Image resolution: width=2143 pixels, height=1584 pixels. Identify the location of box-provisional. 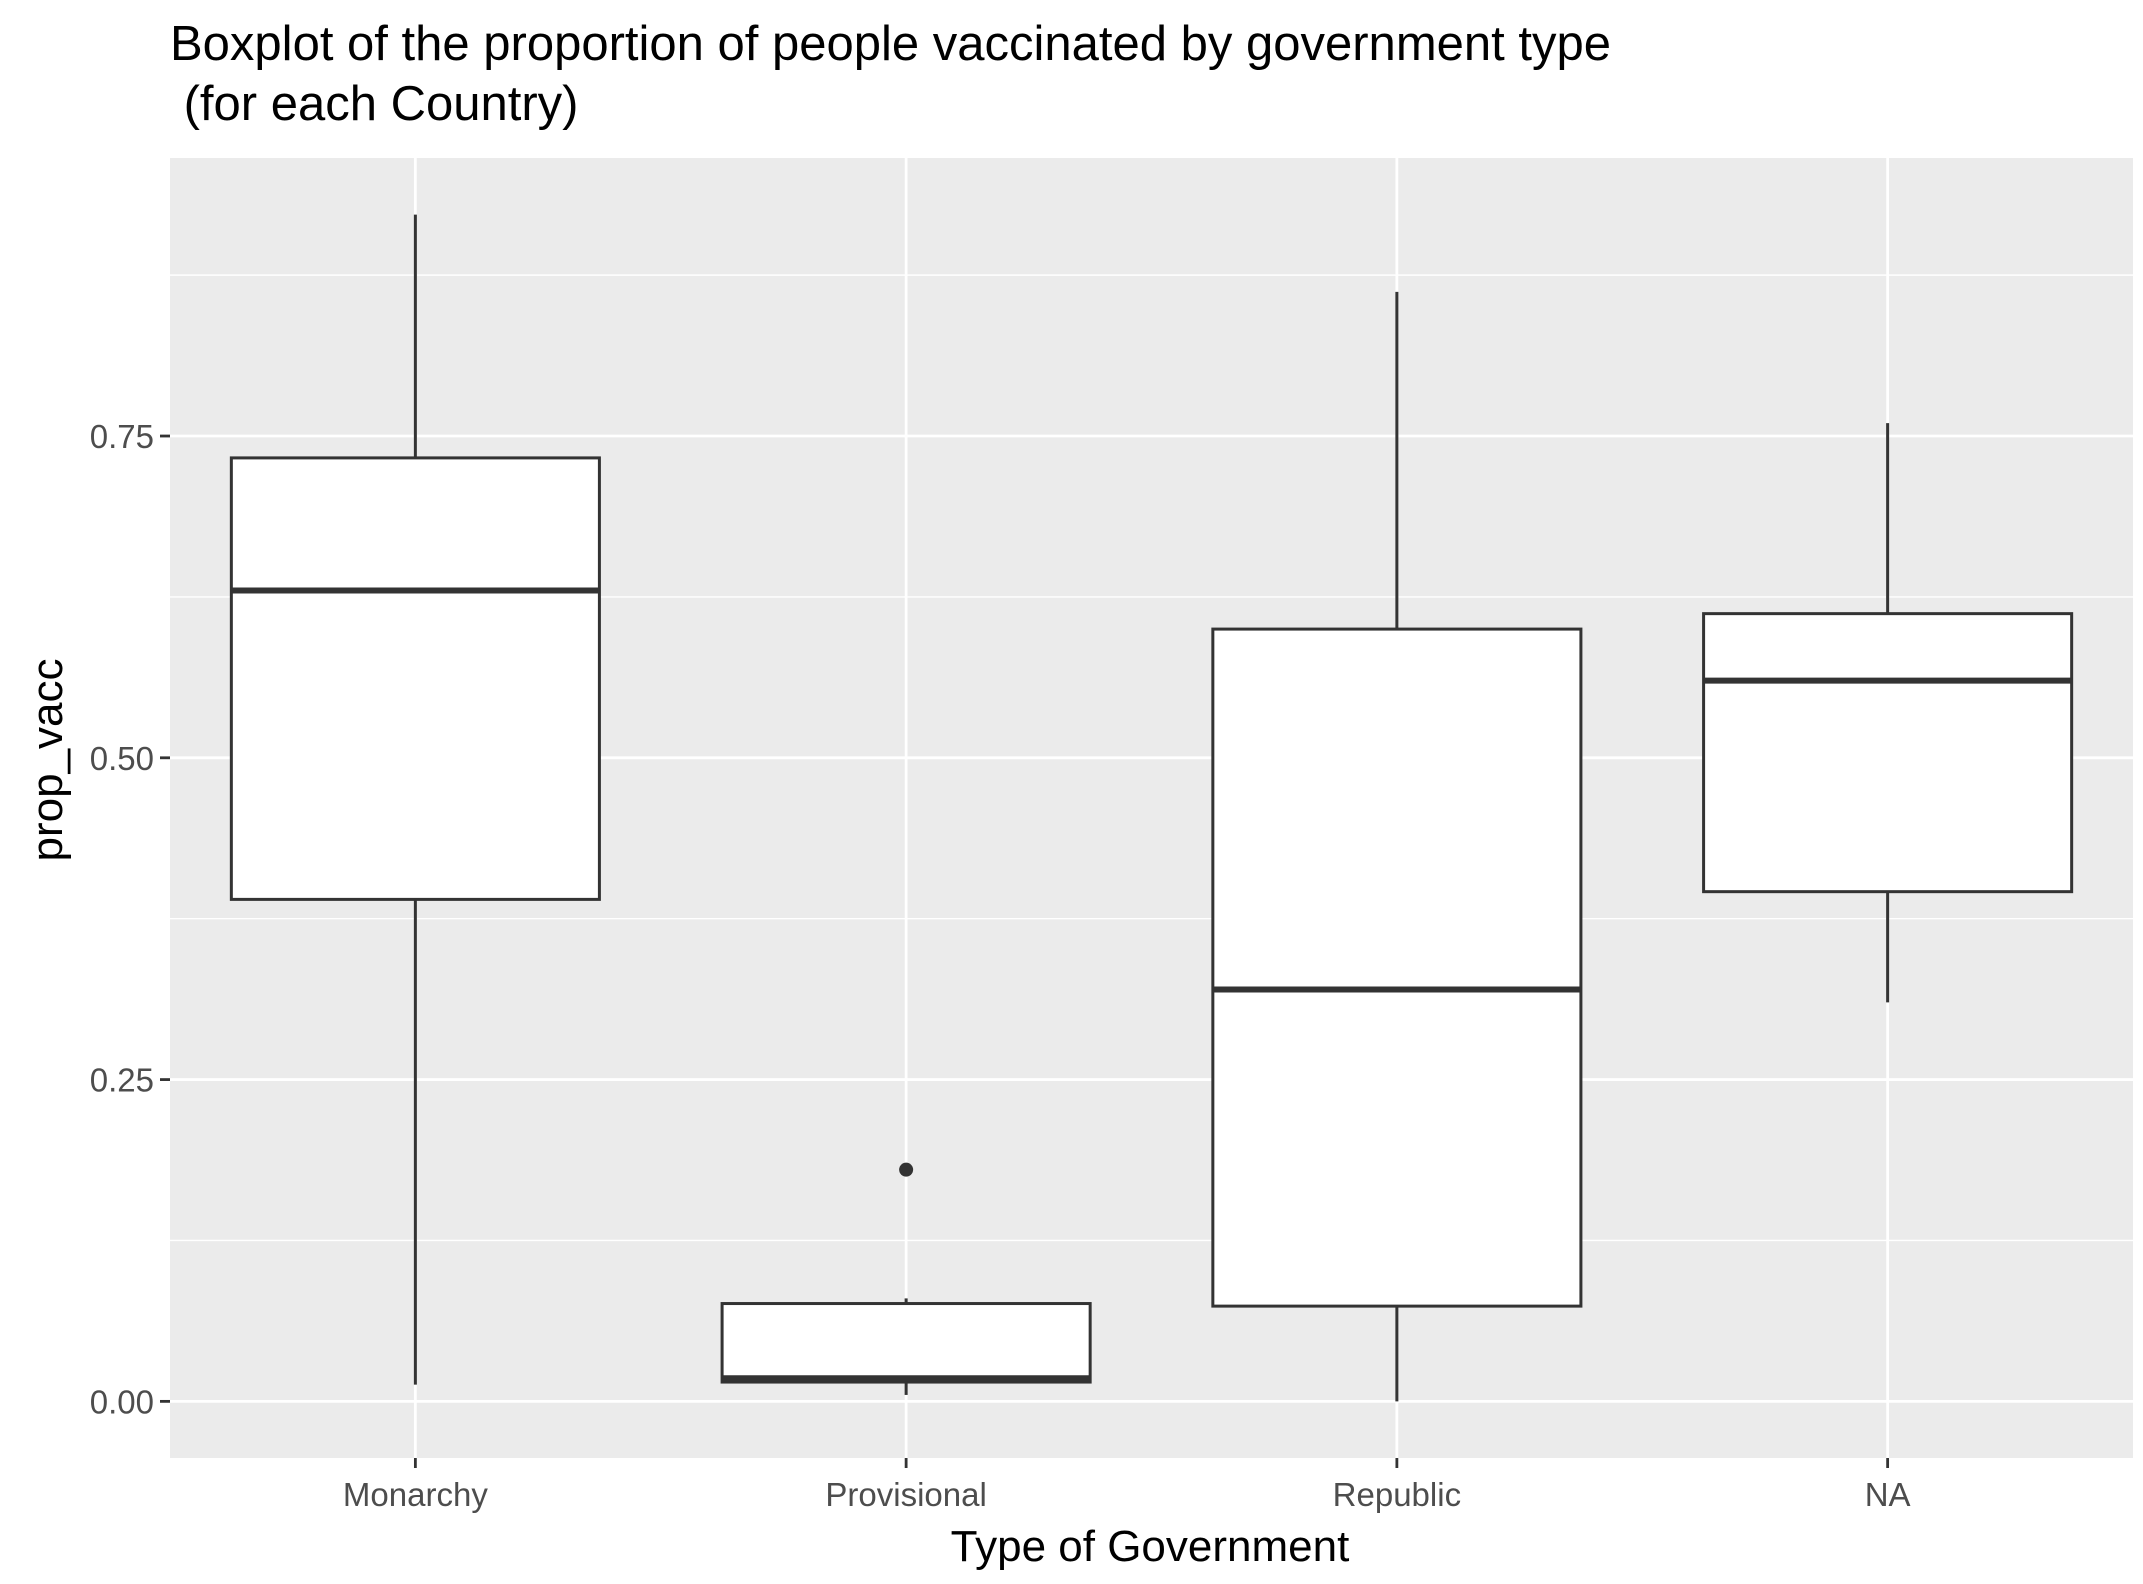
(906, 1278).